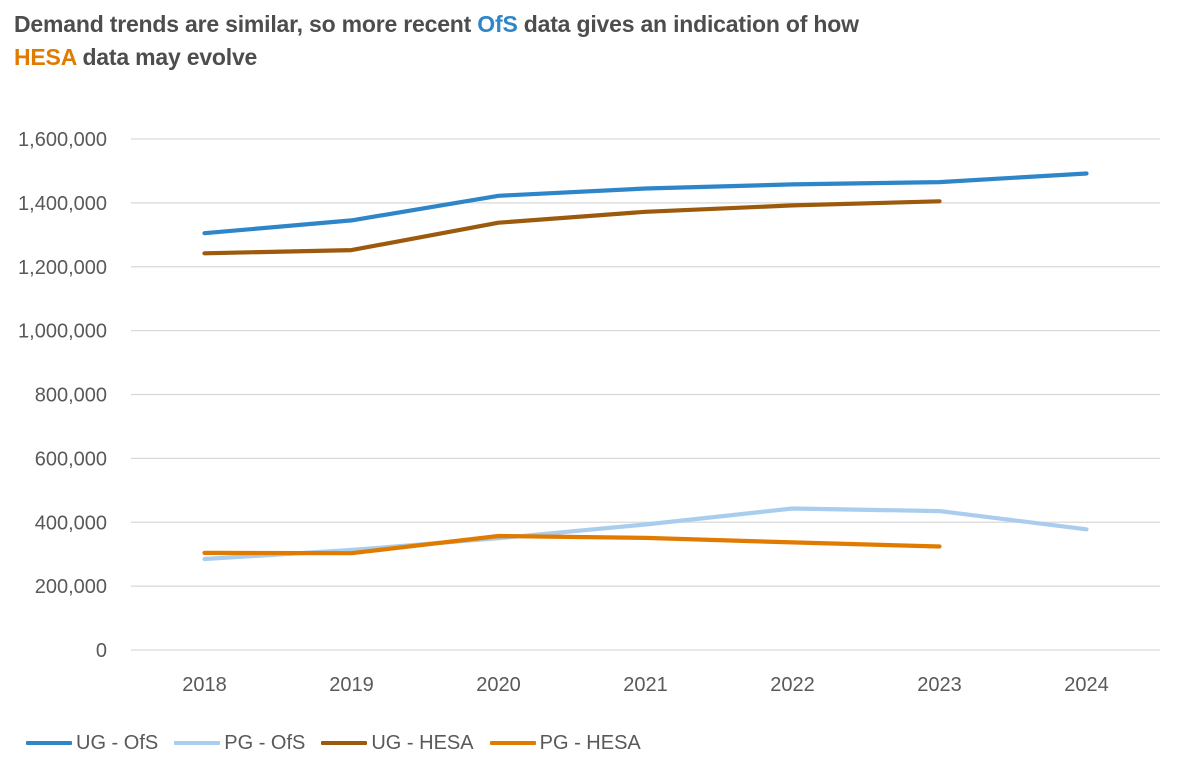 The image size is (1180, 761). Describe the element at coordinates (792, 685) in the screenshot. I see `x-tick-label: 2022` at that location.